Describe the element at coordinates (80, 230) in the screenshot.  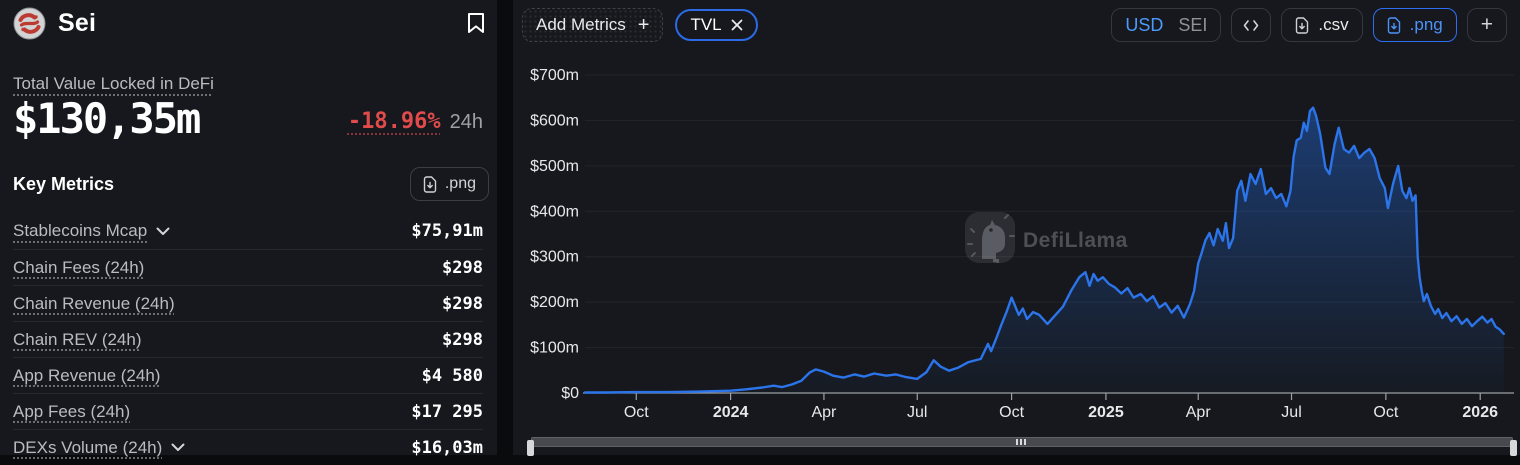
I see `metric-label: Stablecoins Mcap` at that location.